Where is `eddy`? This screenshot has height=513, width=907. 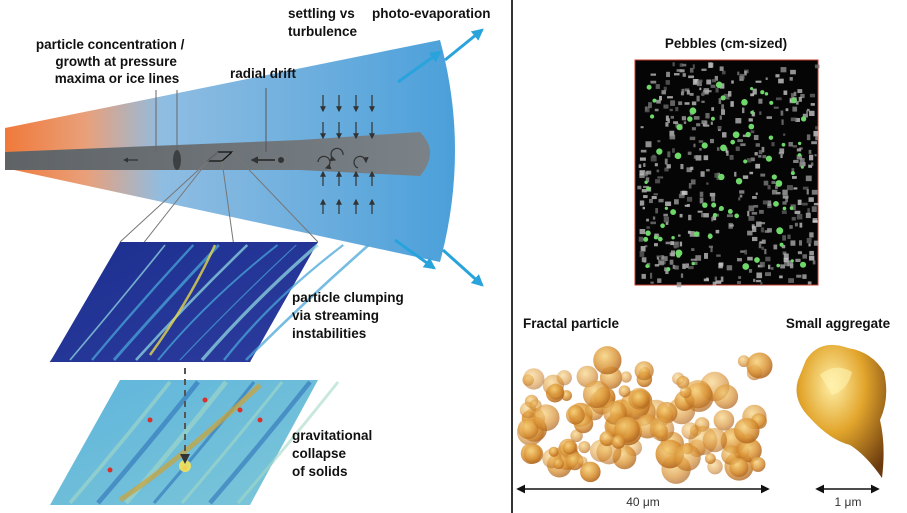
eddy is located at coordinates (361, 162).